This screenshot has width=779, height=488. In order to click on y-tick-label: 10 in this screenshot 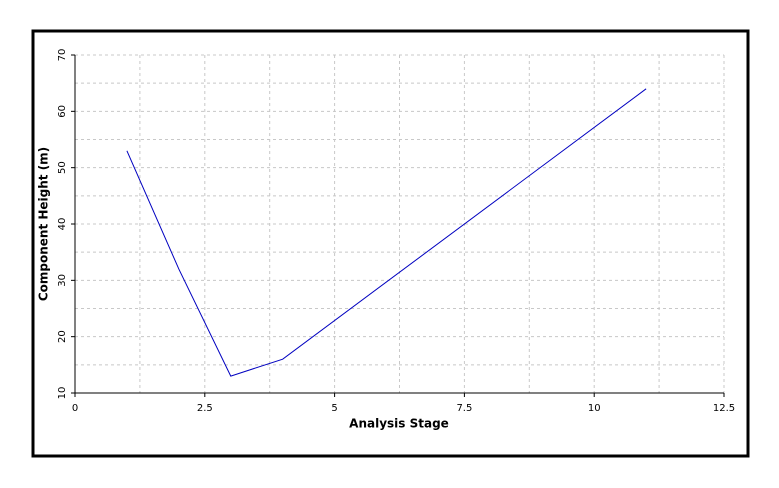, I will do `click(62, 393)`.